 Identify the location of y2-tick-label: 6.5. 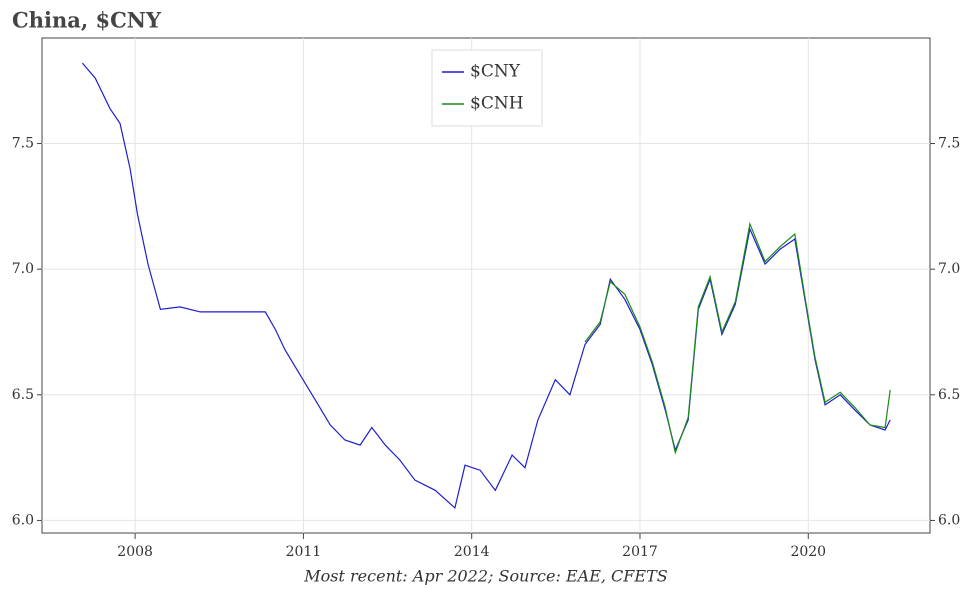
(949, 395).